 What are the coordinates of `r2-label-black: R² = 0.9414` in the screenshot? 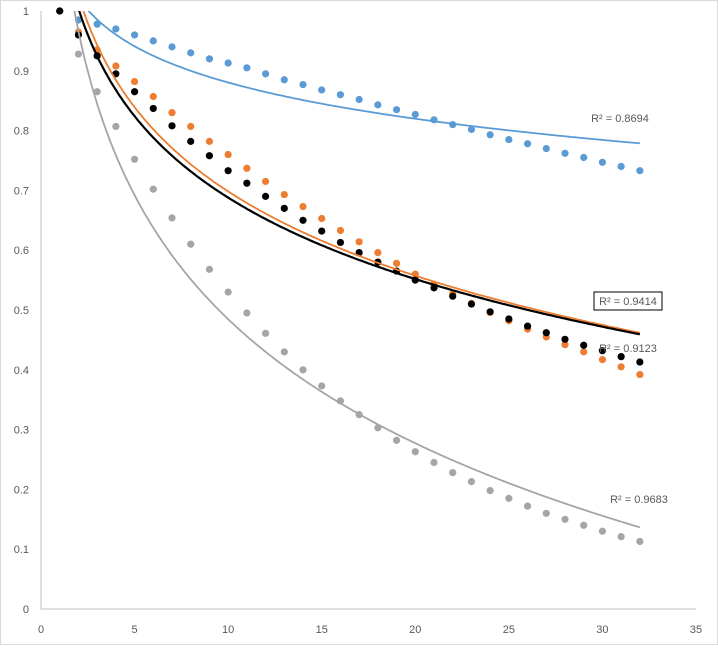 It's located at (628, 302).